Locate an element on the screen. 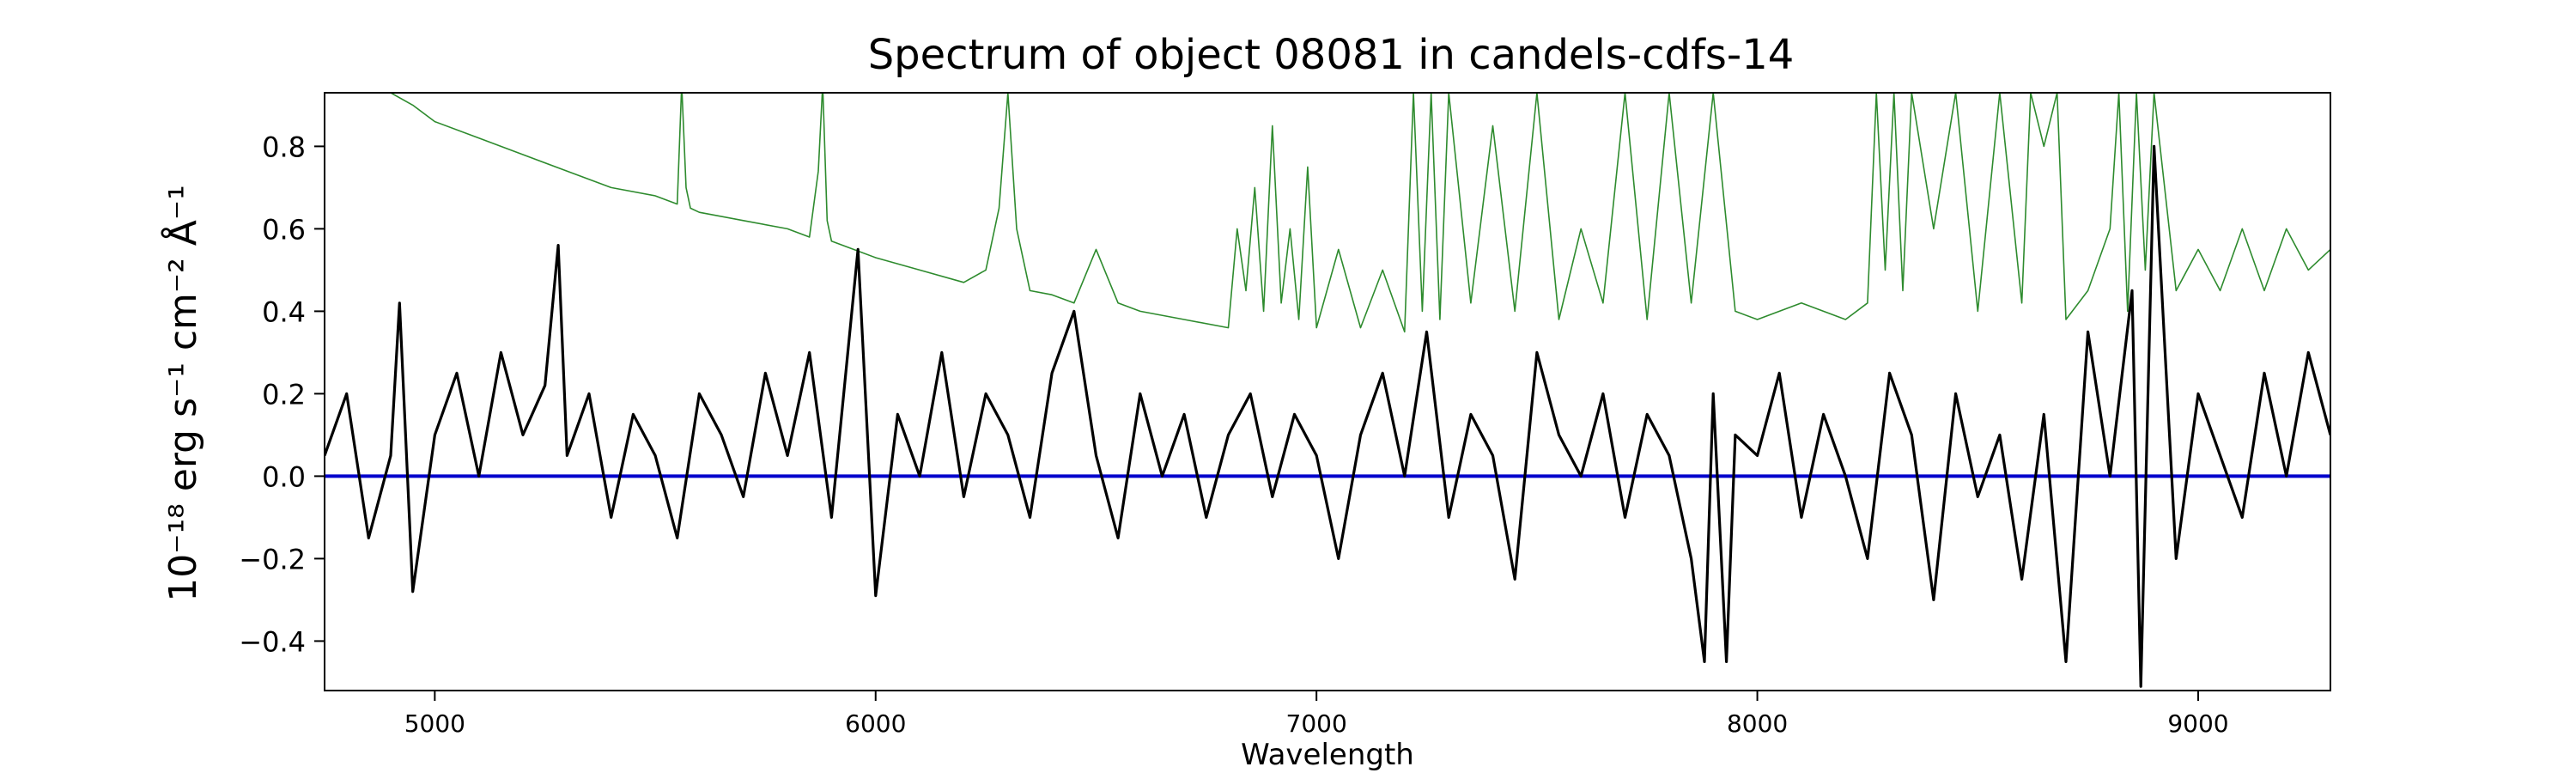  y-tick-label: 0.8 is located at coordinates (284, 147).